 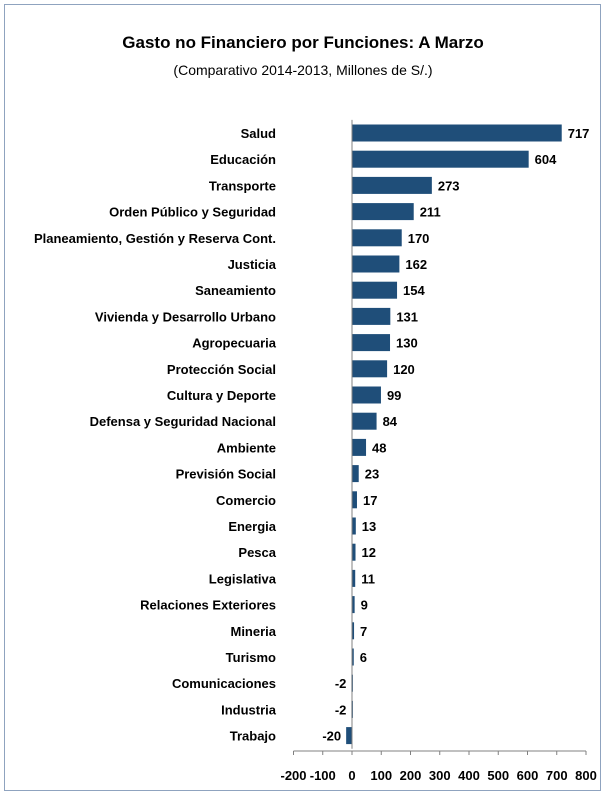 I want to click on value-label: 7, so click(x=363, y=631).